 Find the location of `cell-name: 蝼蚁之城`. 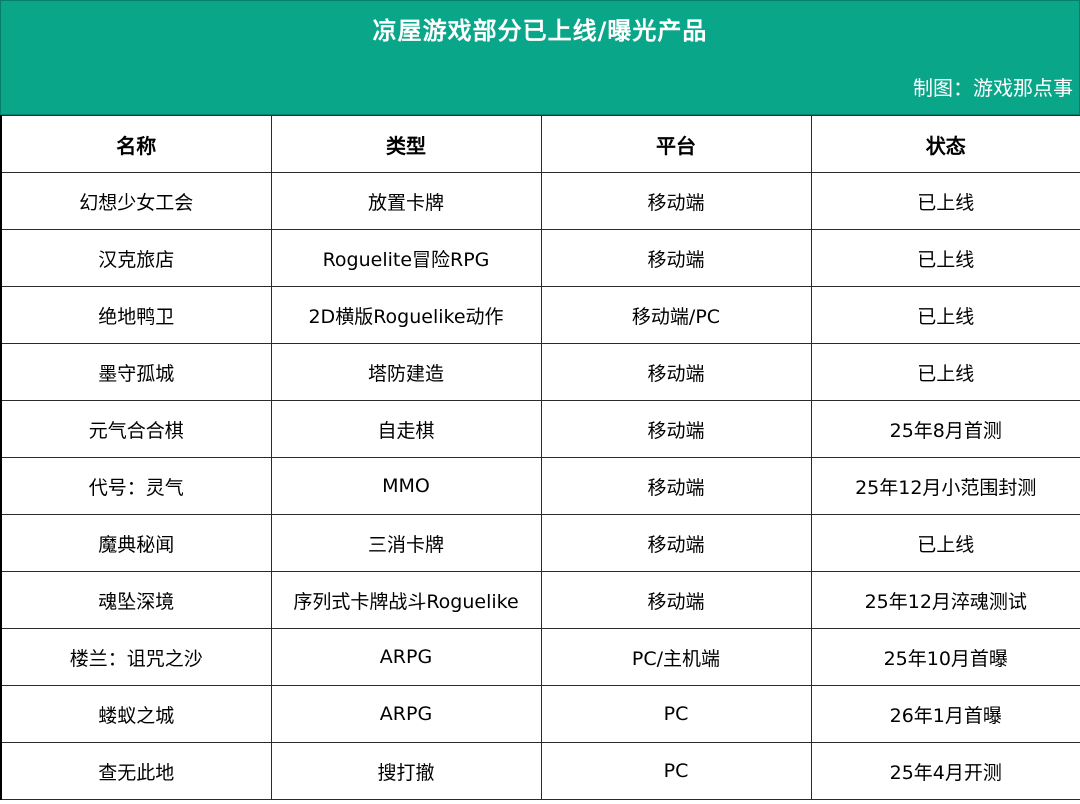

cell-name: 蝼蚁之城 is located at coordinates (136, 714).